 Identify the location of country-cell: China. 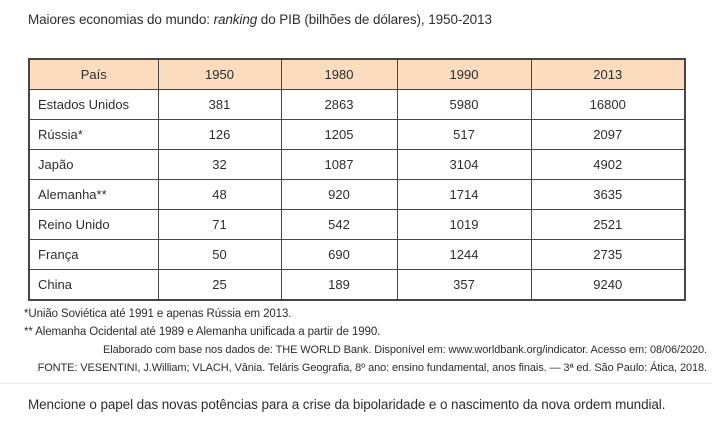
(93, 285).